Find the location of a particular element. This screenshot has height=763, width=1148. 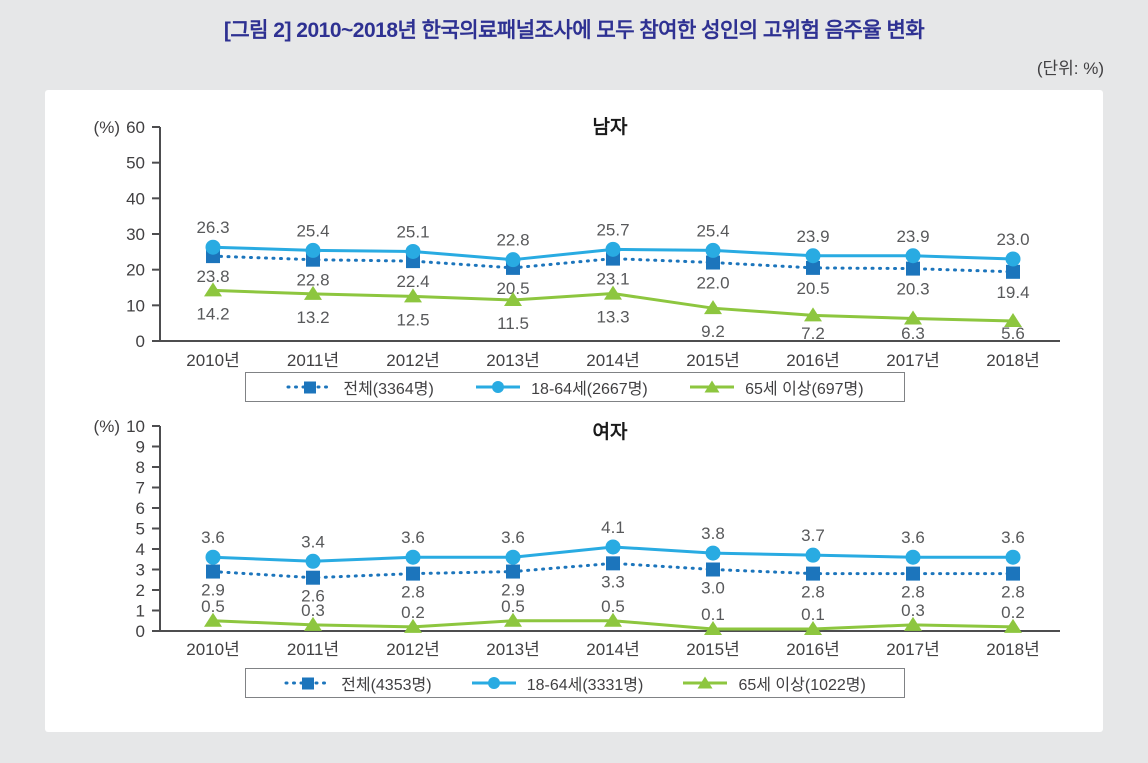

x-tick-label: 2015년 is located at coordinates (712, 649).